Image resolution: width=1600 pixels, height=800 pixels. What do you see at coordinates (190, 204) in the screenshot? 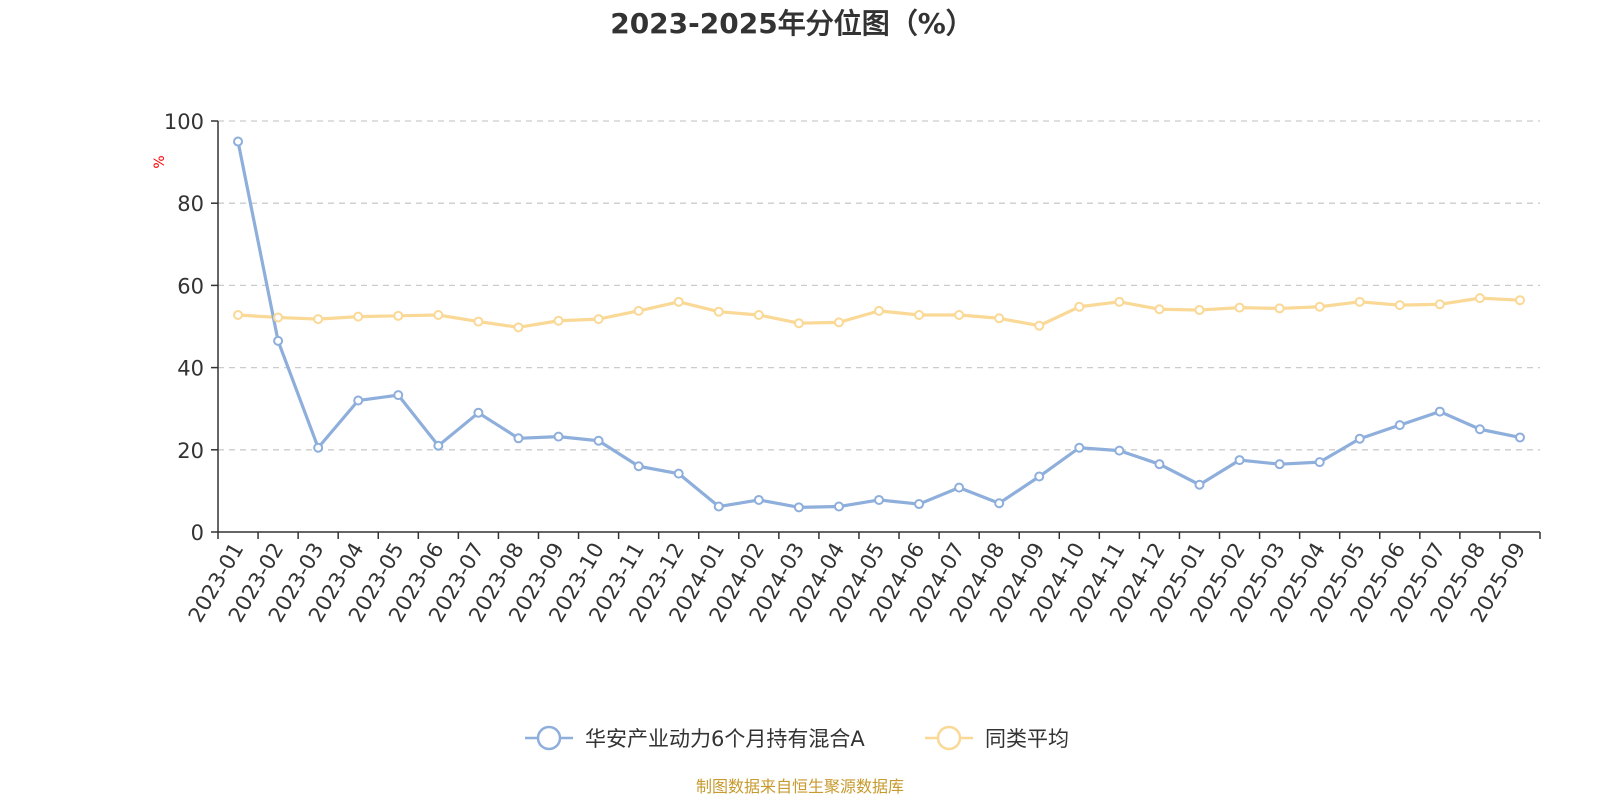
I see `y-tick-label: 80` at bounding box center [190, 204].